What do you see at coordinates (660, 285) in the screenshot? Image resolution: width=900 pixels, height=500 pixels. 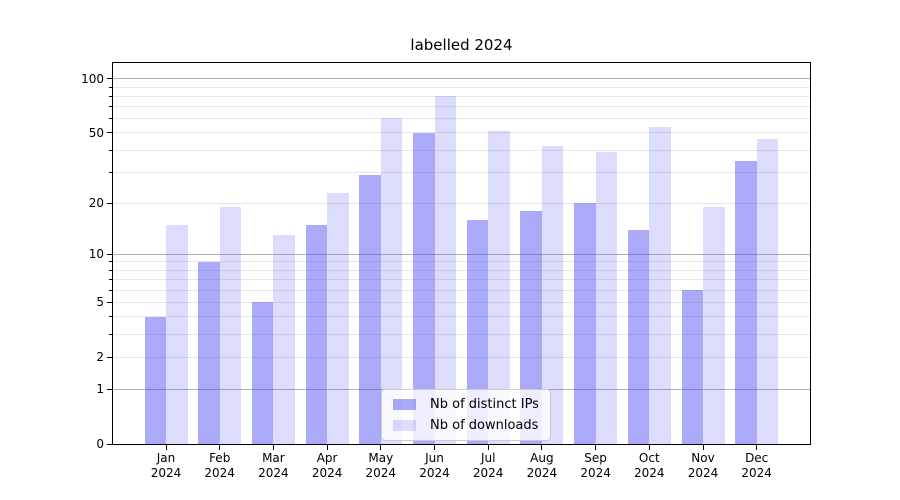 I see `bar-downloads-oct` at bounding box center [660, 285].